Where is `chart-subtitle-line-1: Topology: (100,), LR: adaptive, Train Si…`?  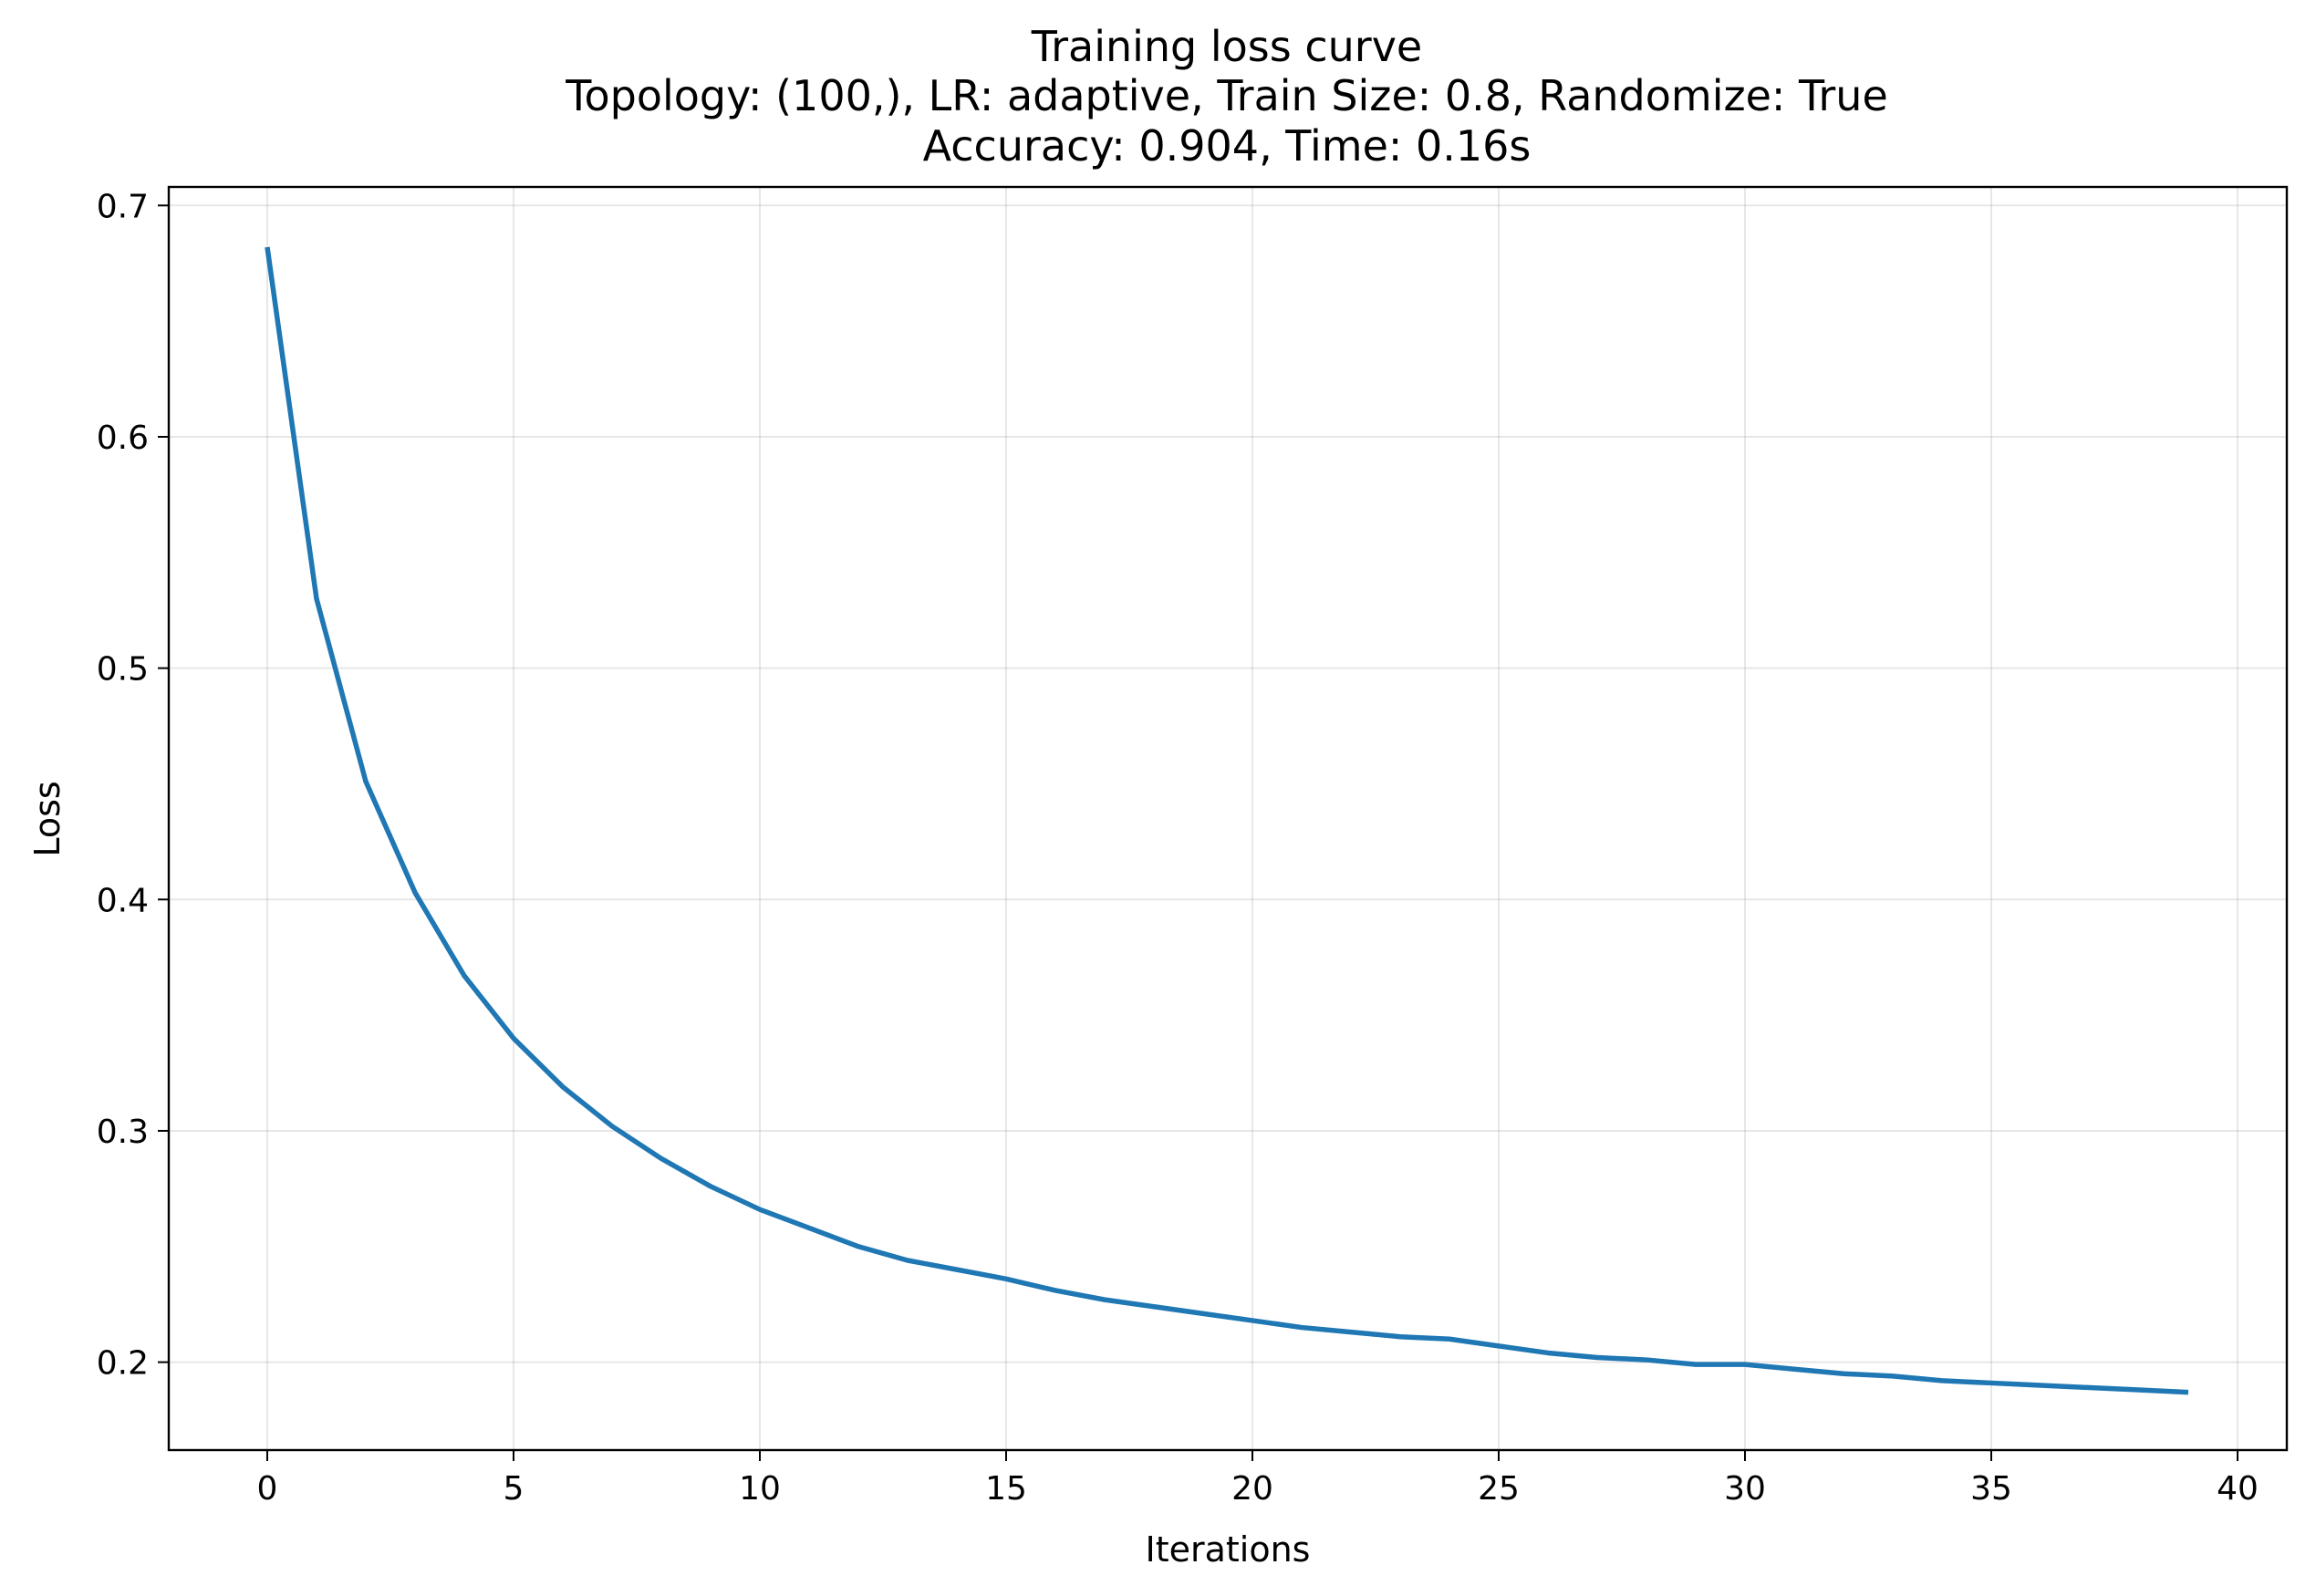 chart-subtitle-line-1: Topology: (100,), LR: adaptive, Train Si… is located at coordinates (1226, 96).